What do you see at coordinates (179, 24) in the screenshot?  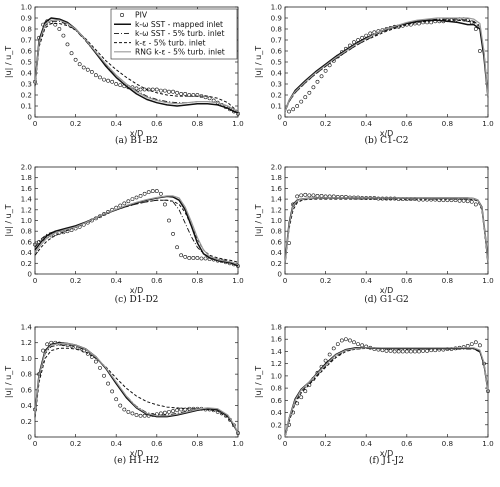 I see `legend-label-1: k-ω SST - mapped inlet` at bounding box center [179, 24].